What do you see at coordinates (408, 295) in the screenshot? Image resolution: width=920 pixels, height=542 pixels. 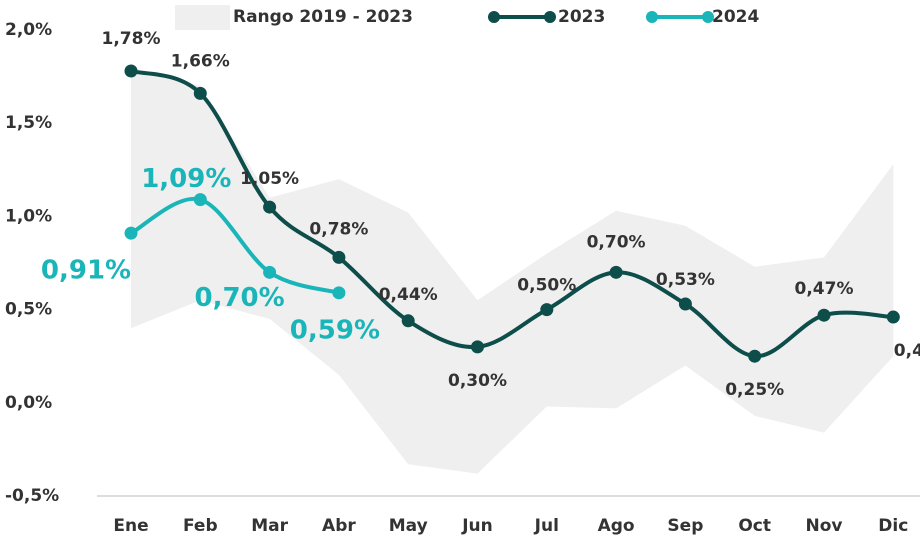 I see `data-label: 0,44%` at bounding box center [408, 295].